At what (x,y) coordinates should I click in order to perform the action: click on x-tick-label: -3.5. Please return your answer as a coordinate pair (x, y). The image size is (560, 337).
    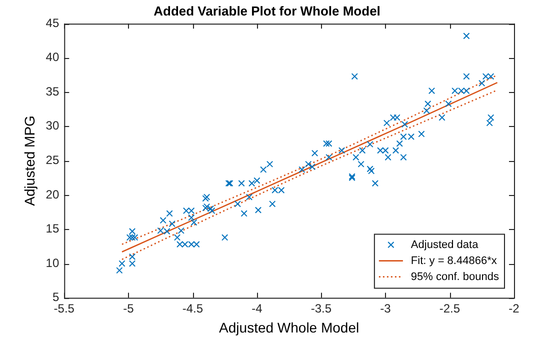
    Looking at the image, I should click on (321, 308).